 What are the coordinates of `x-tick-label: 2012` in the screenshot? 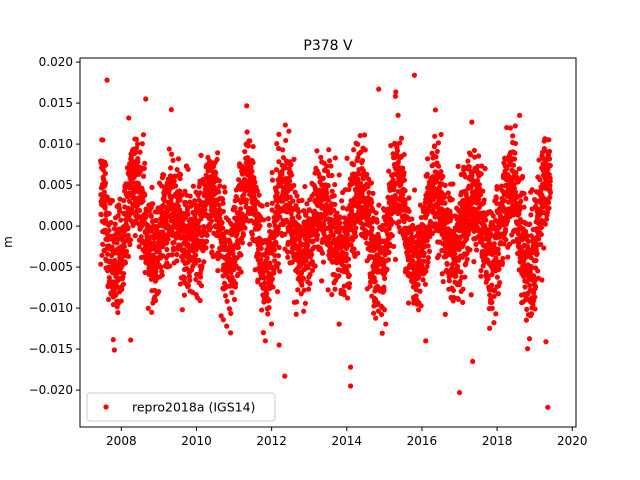 It's located at (271, 441).